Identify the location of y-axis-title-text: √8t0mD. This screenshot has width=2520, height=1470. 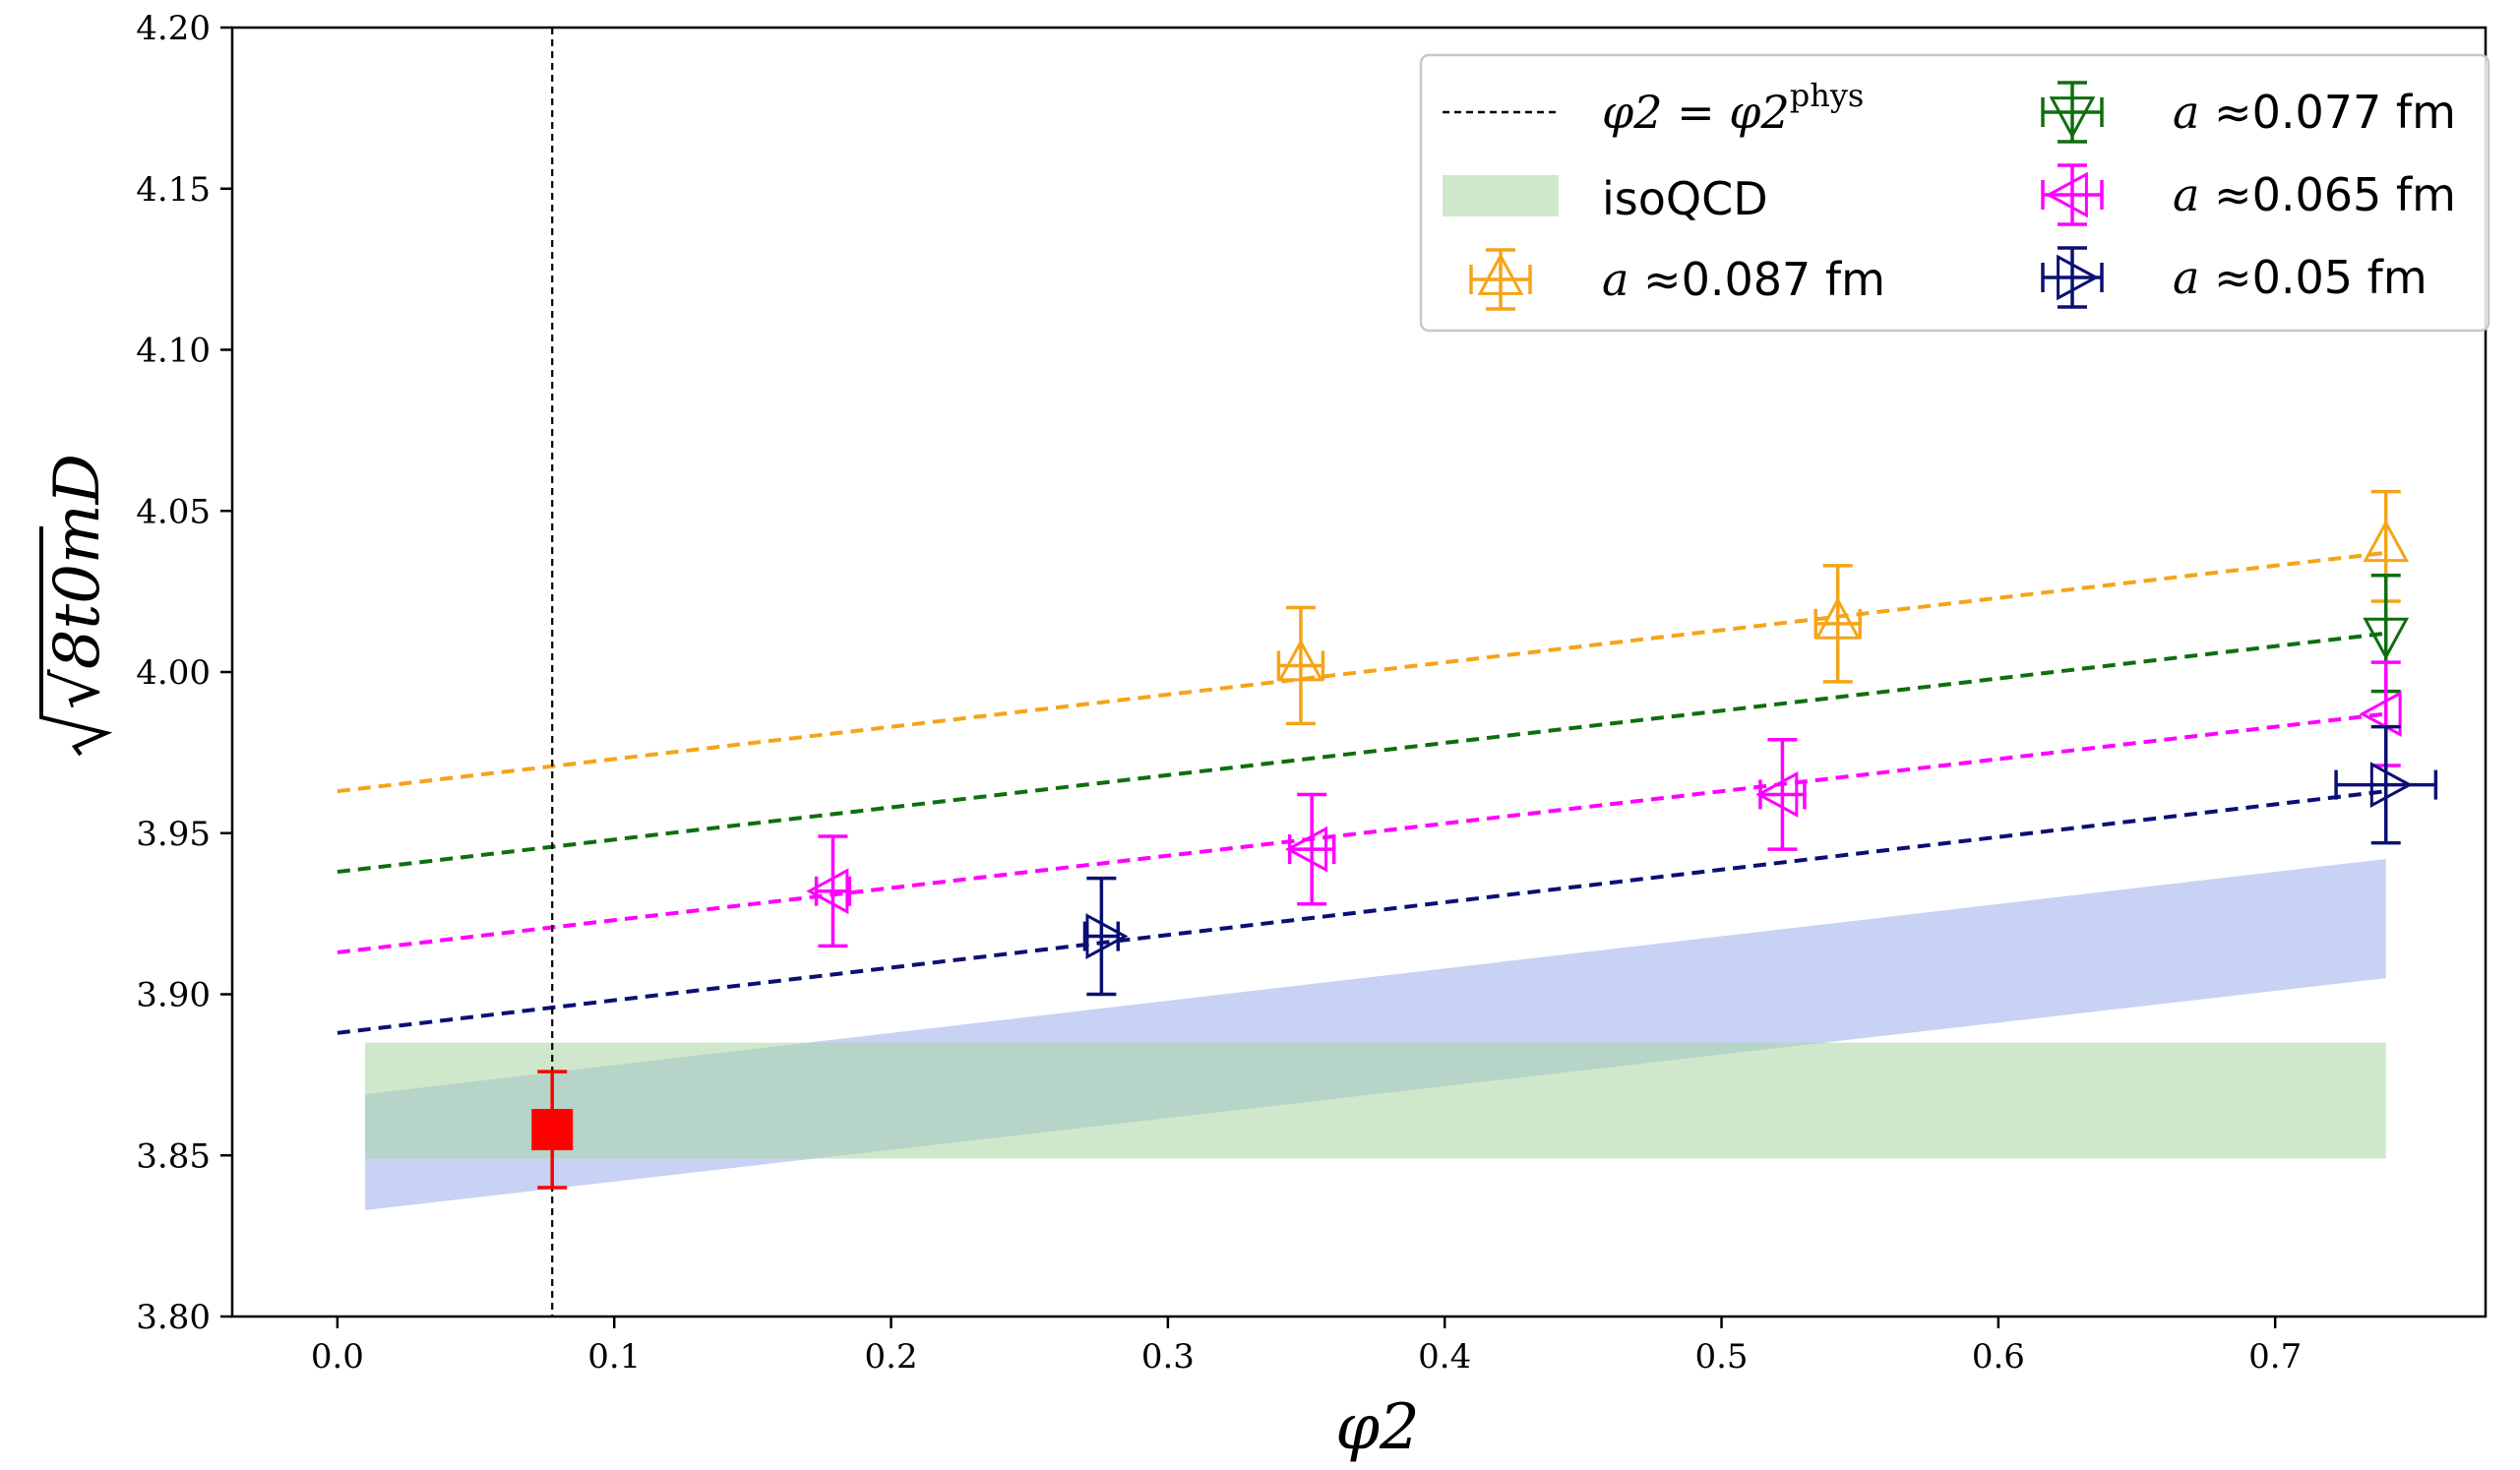
(77, 581).